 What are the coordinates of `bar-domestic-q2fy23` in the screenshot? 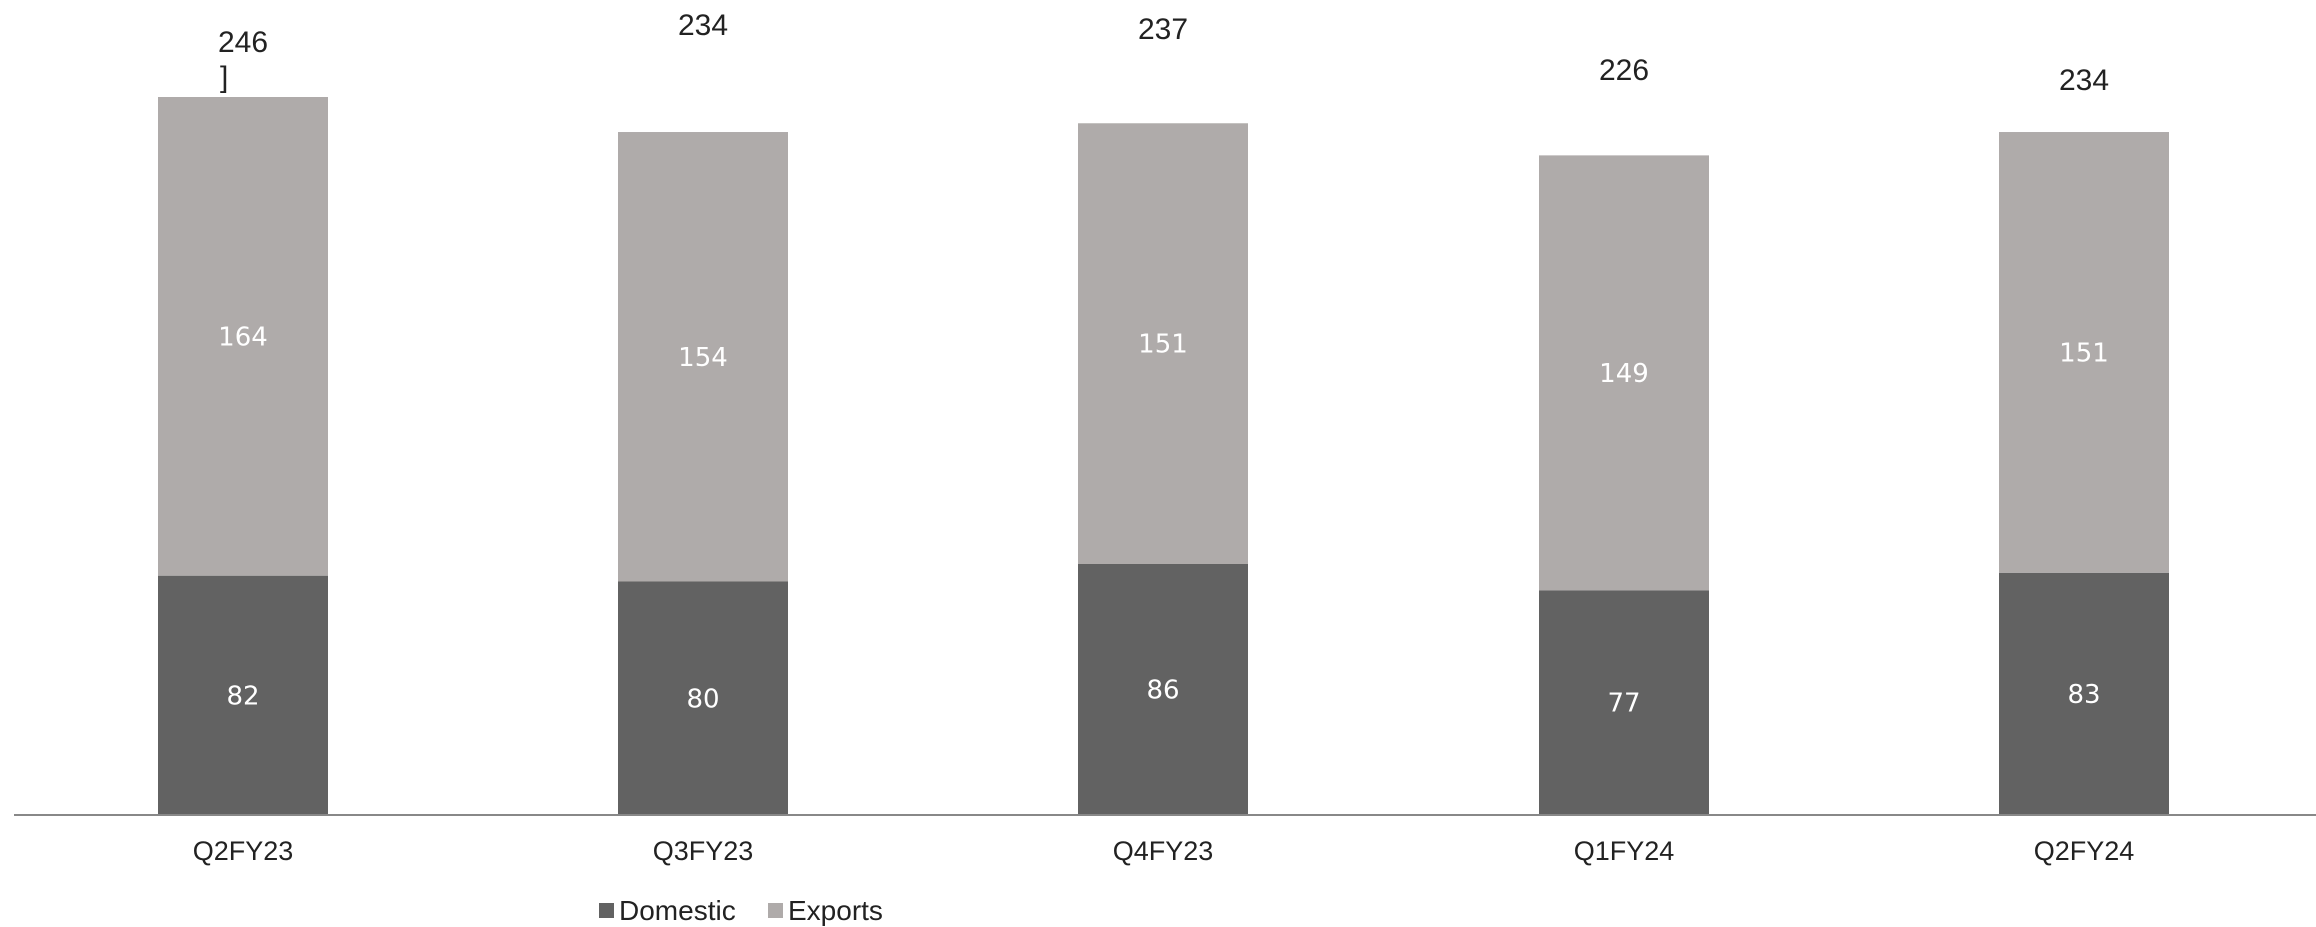 It's located at (243, 695).